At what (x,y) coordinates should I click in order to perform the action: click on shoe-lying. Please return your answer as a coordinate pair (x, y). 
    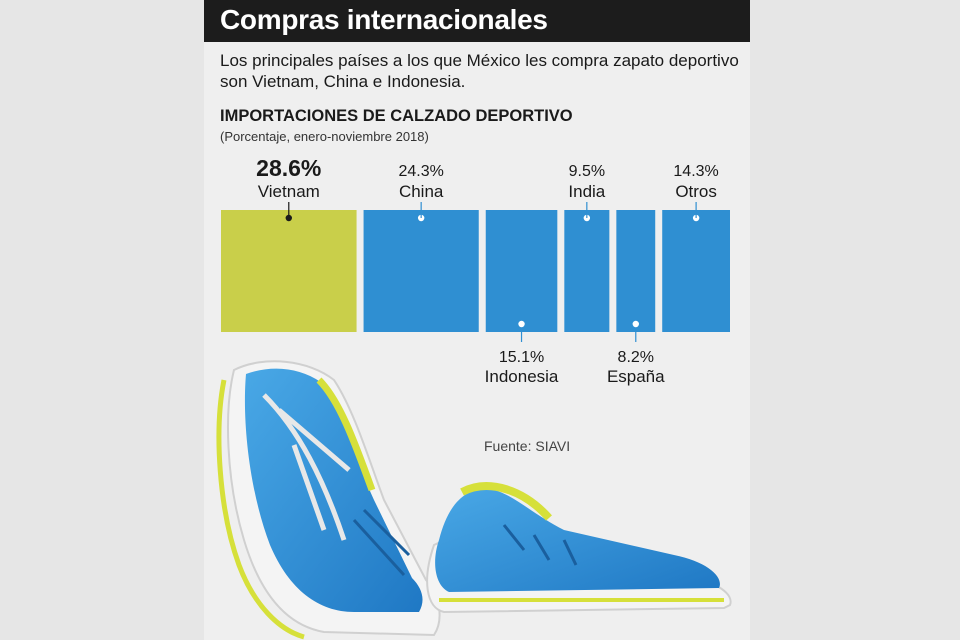
    Looking at the image, I should click on (579, 548).